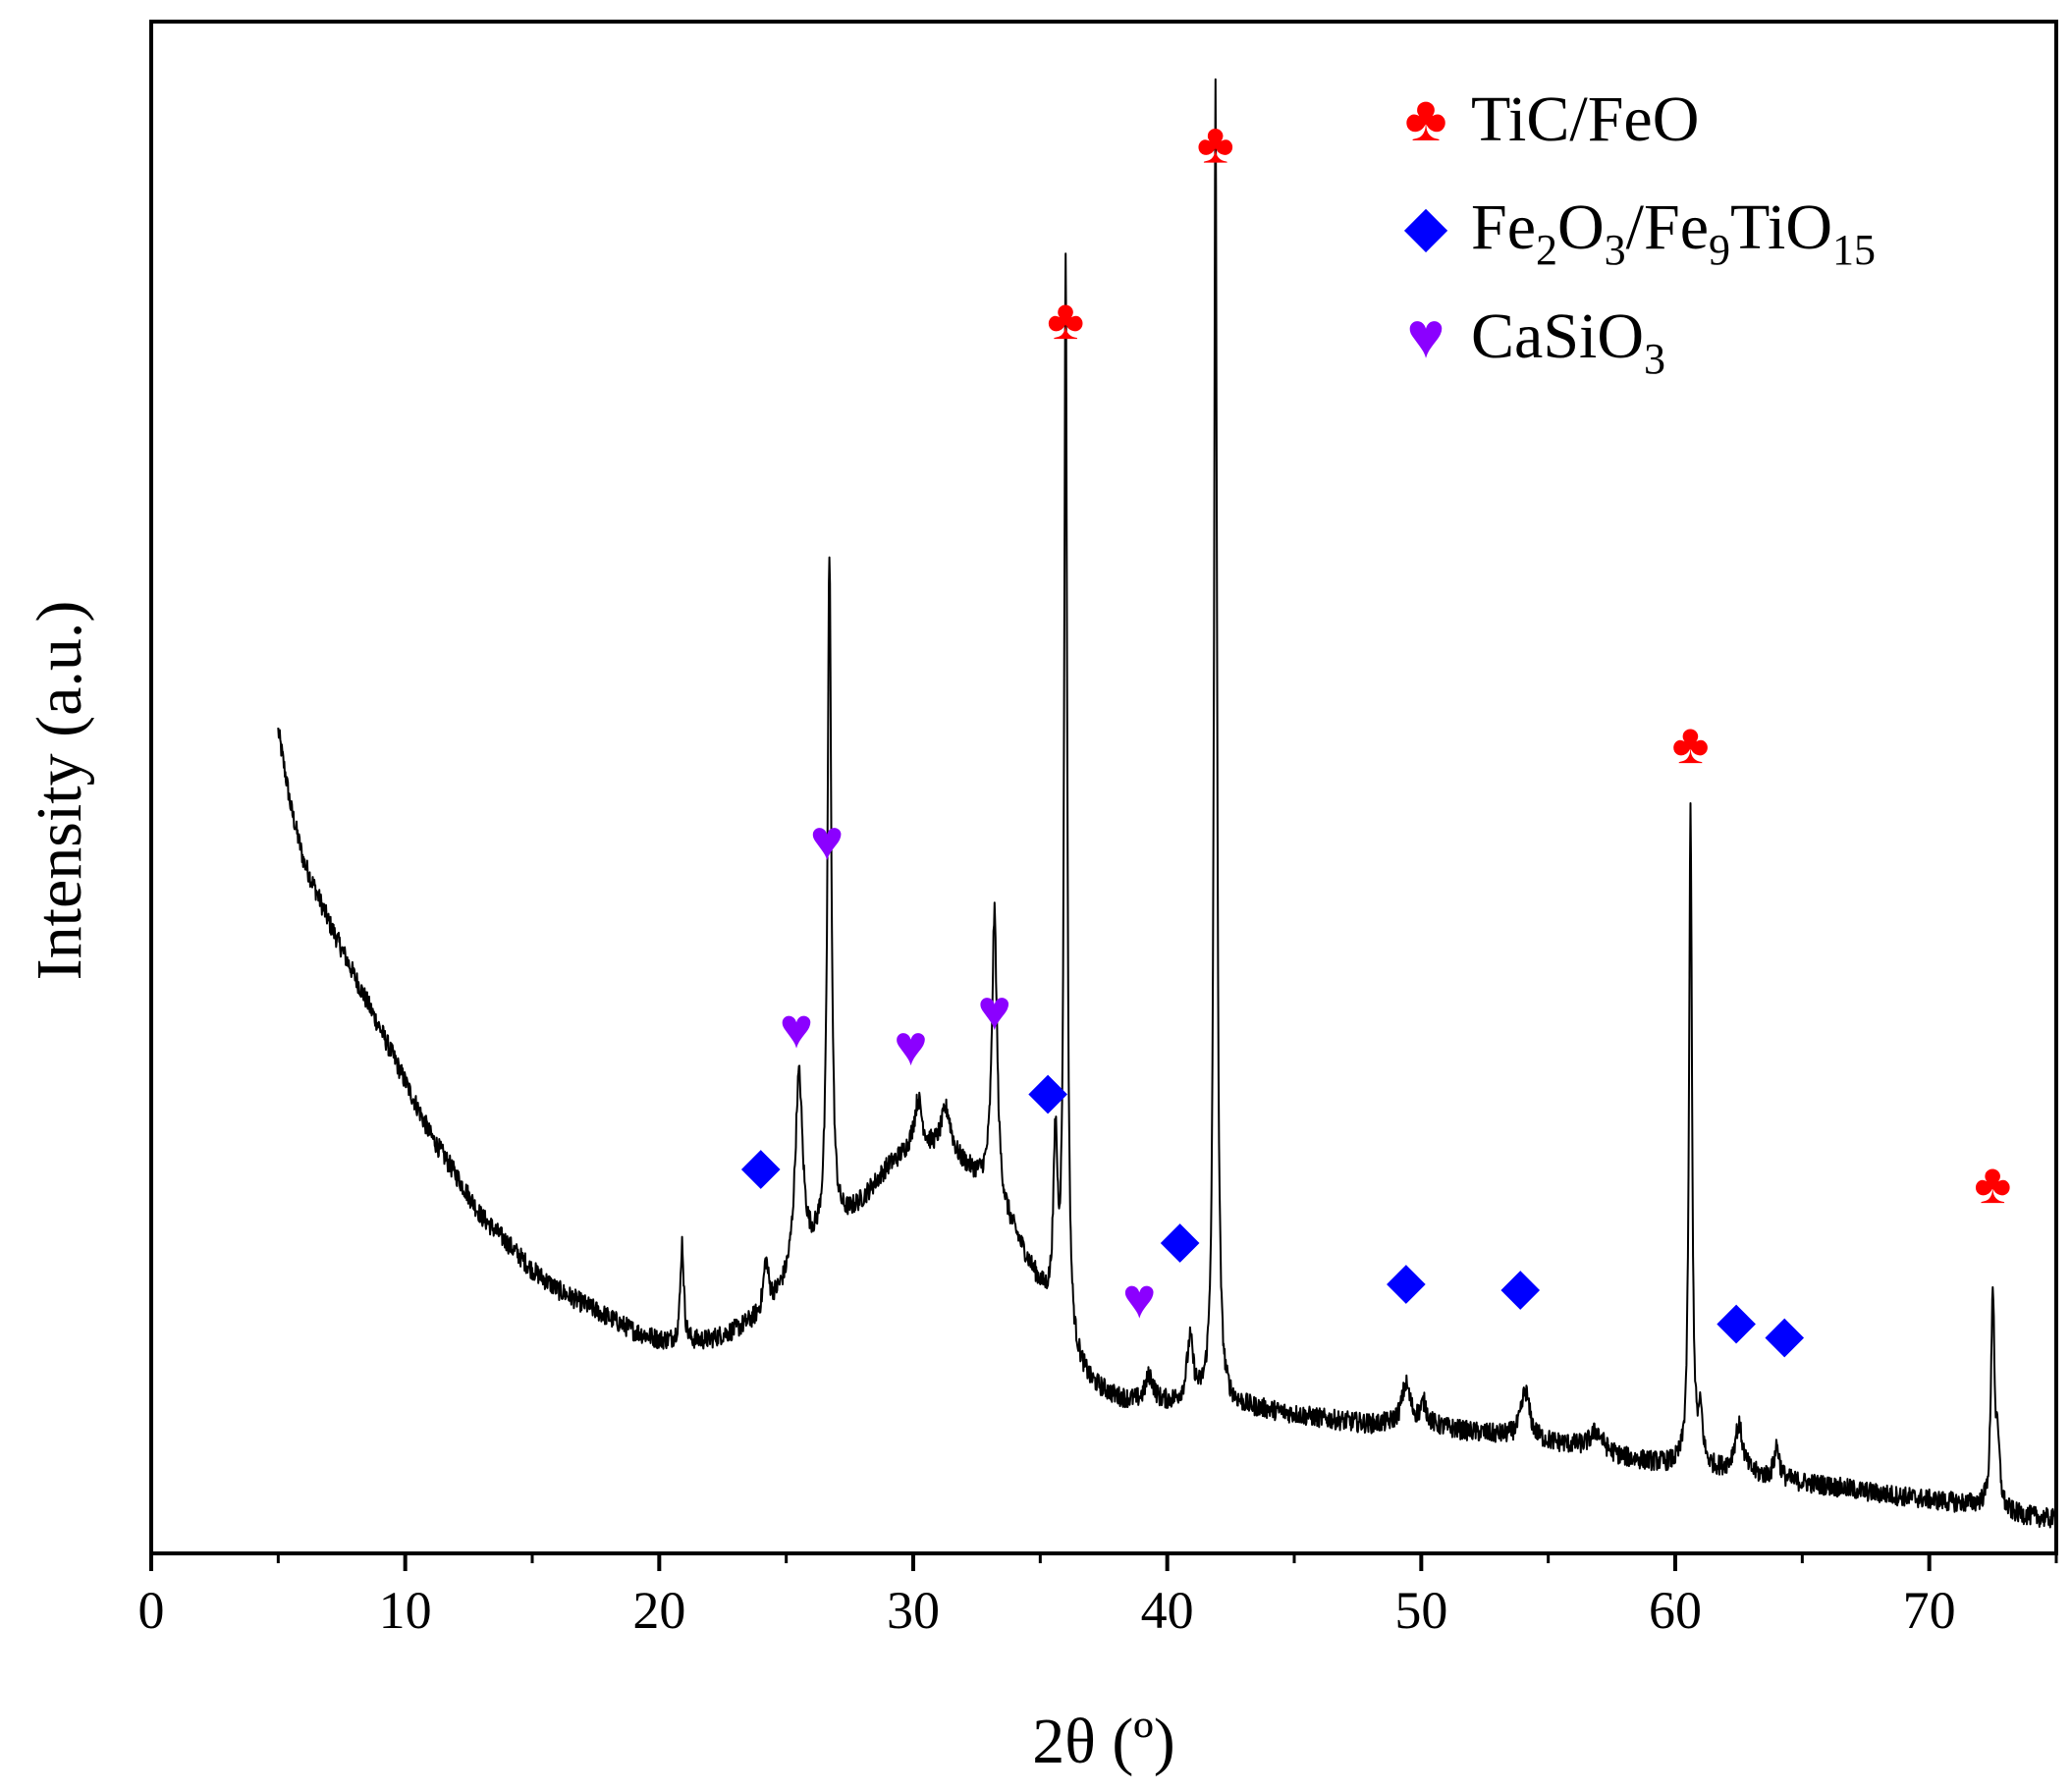  Describe the element at coordinates (913, 1610) in the screenshot. I see `x-tick-label: 30` at that location.